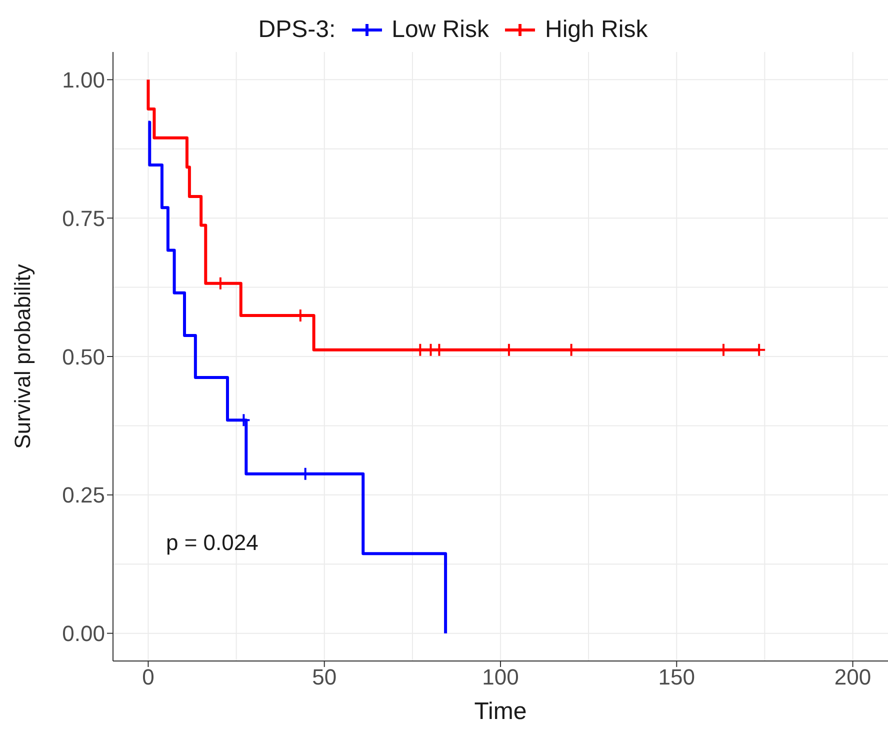  I want to click on x-tick-label: 50, so click(324, 677).